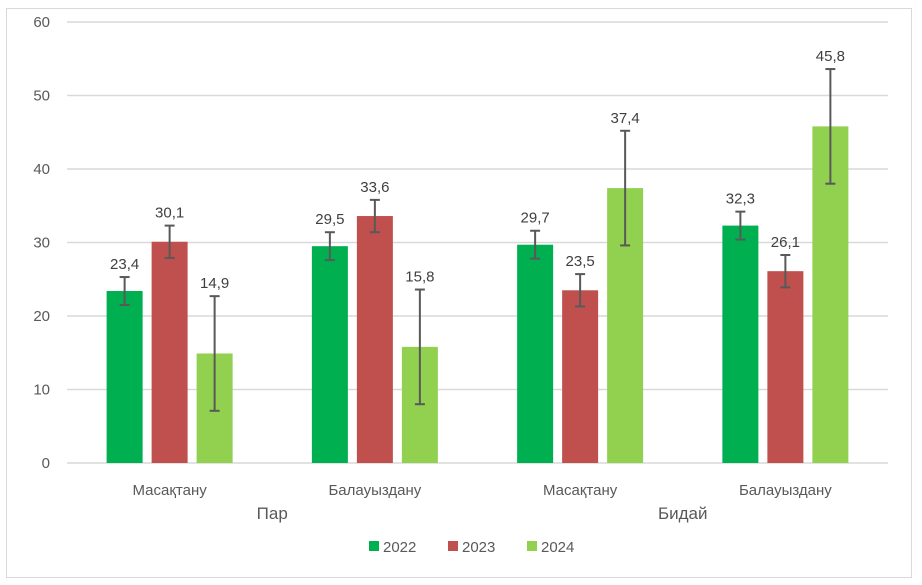 The height and width of the screenshot is (585, 922). Describe the element at coordinates (580, 490) in the screenshot. I see `x-category-label-2: Масақтану` at that location.